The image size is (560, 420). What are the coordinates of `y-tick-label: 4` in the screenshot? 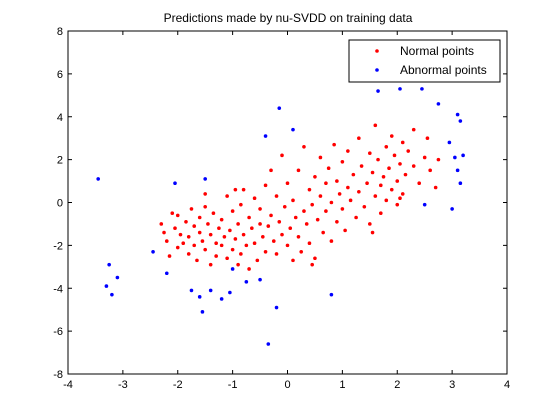 It's located at (60, 118).